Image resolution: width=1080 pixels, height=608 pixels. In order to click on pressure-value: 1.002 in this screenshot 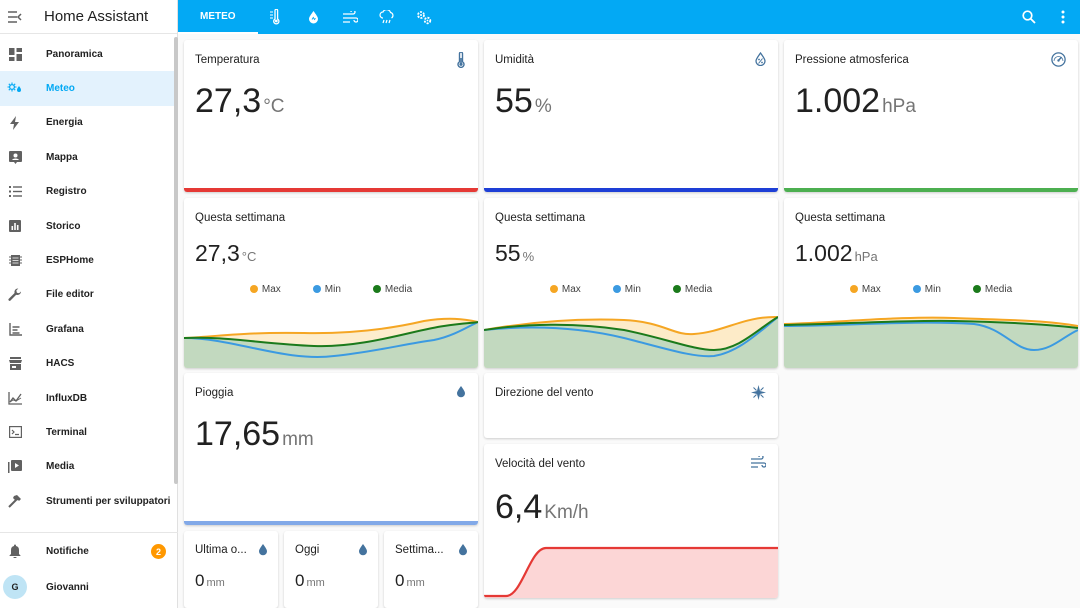, I will do `click(838, 101)`.